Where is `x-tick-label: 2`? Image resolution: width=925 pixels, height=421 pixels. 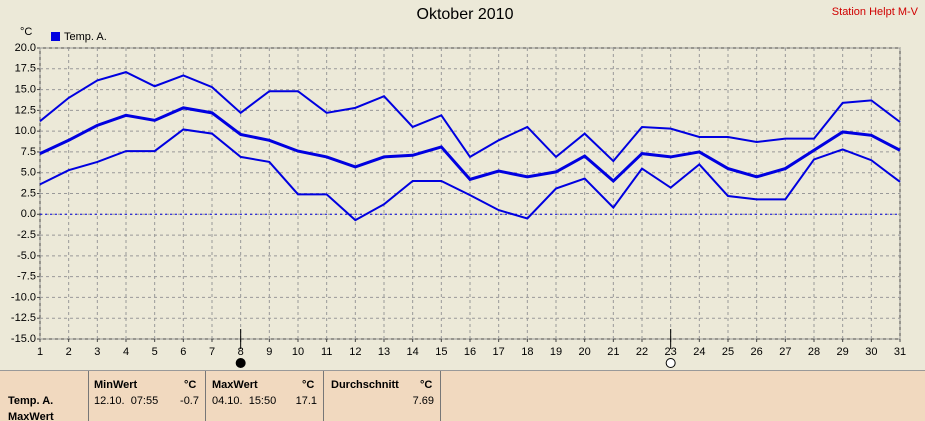
x-tick-label: 2 is located at coordinates (69, 352).